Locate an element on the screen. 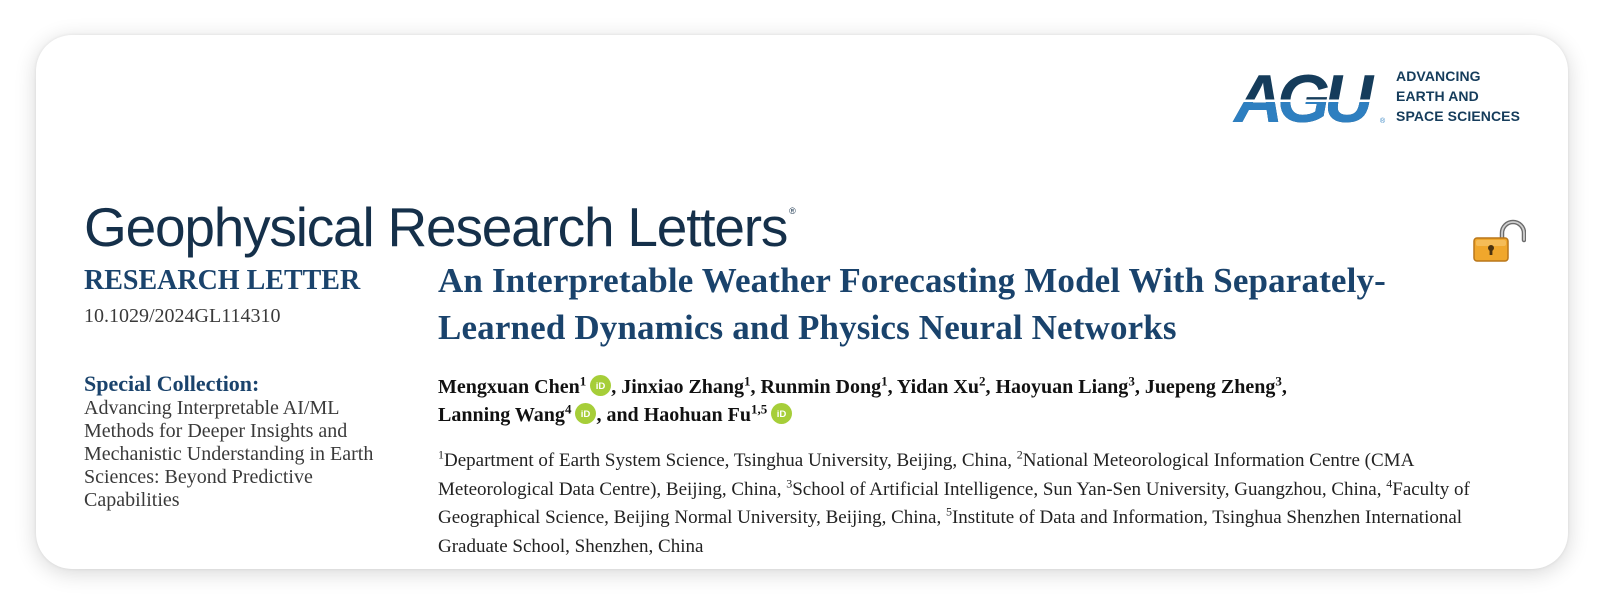 This screenshot has width=1604, height=606. agu-tagline-line: EARTH AND is located at coordinates (1437, 96).